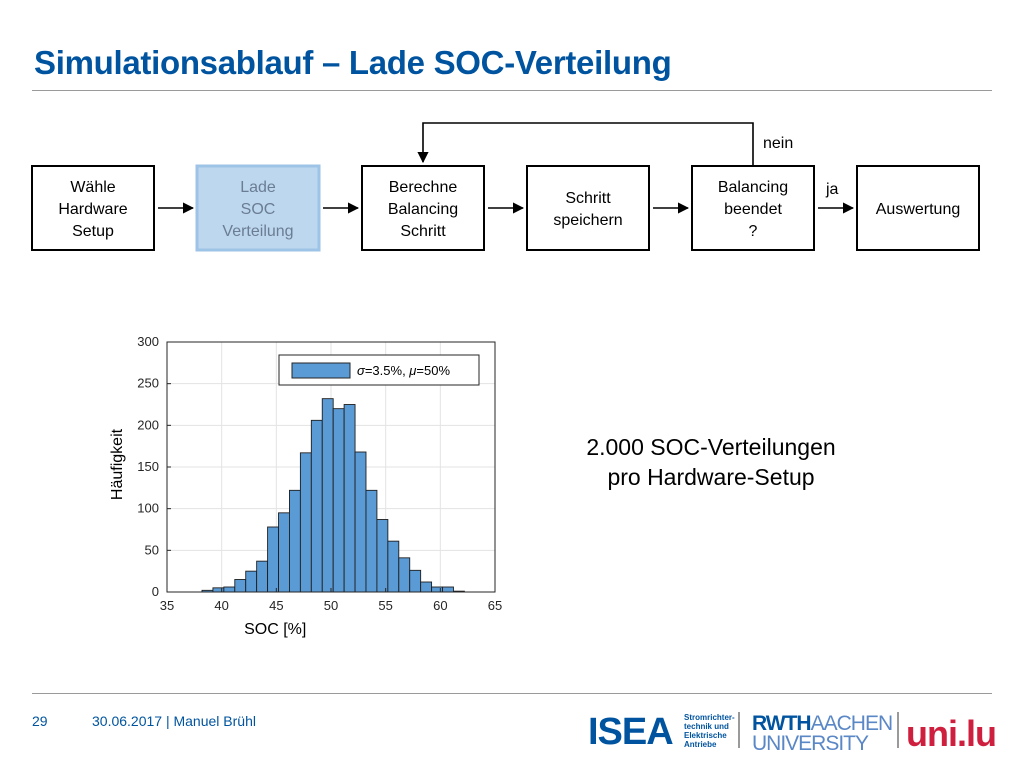 The height and width of the screenshot is (768, 1024). I want to click on flow-box-label: Hardware, so click(92, 209).